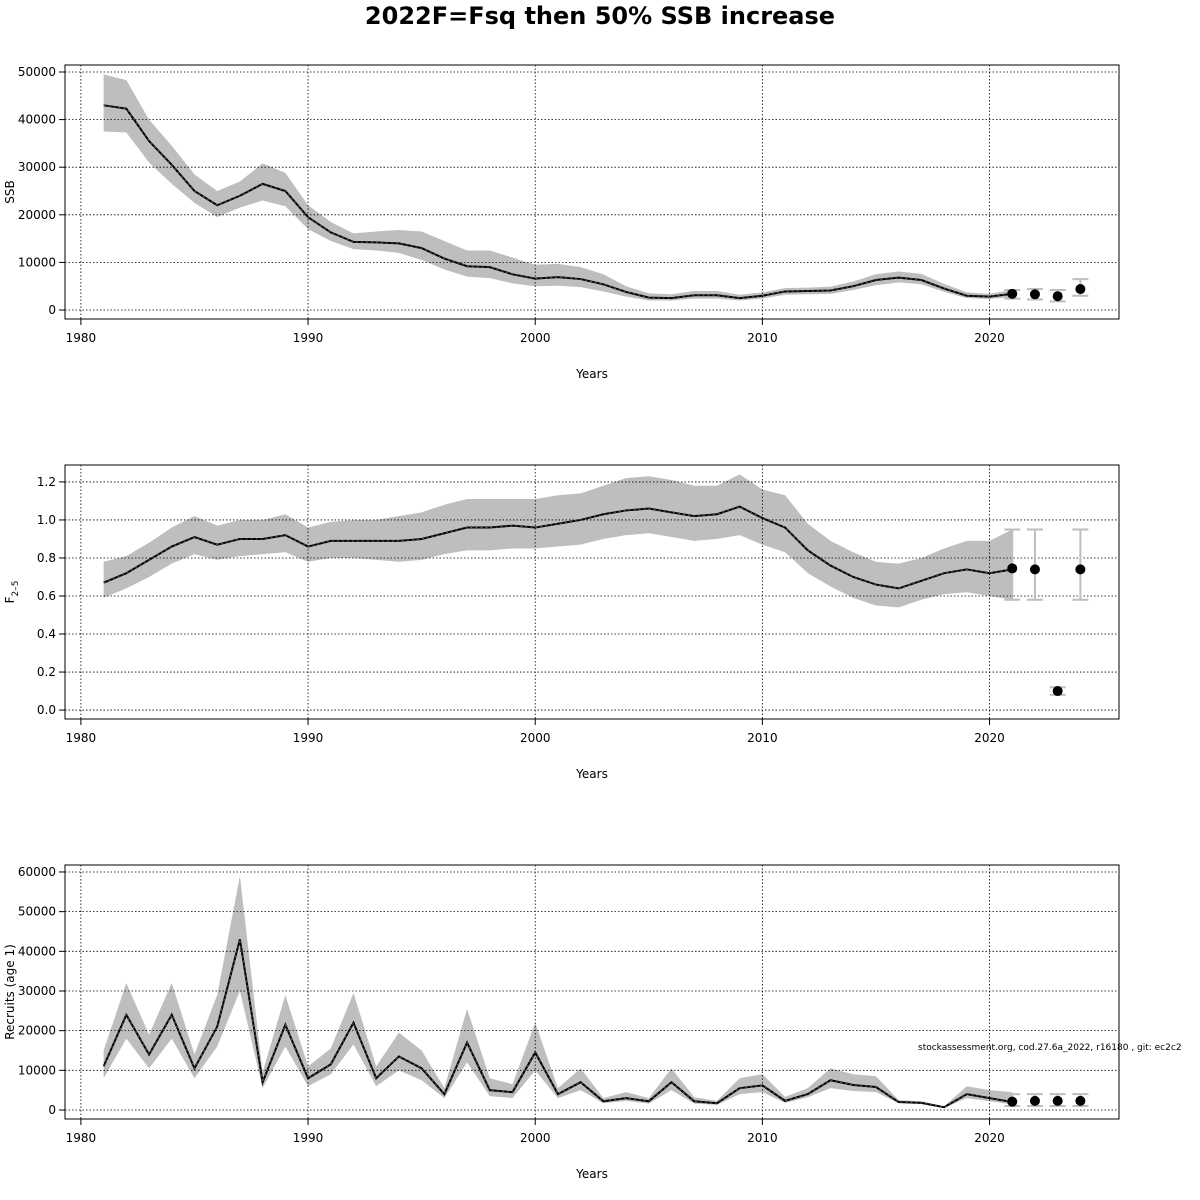 The height and width of the screenshot is (1200, 1200). I want to click on figure-title: 2022F=Fsq then 50% SSB increase, so click(600, 16).